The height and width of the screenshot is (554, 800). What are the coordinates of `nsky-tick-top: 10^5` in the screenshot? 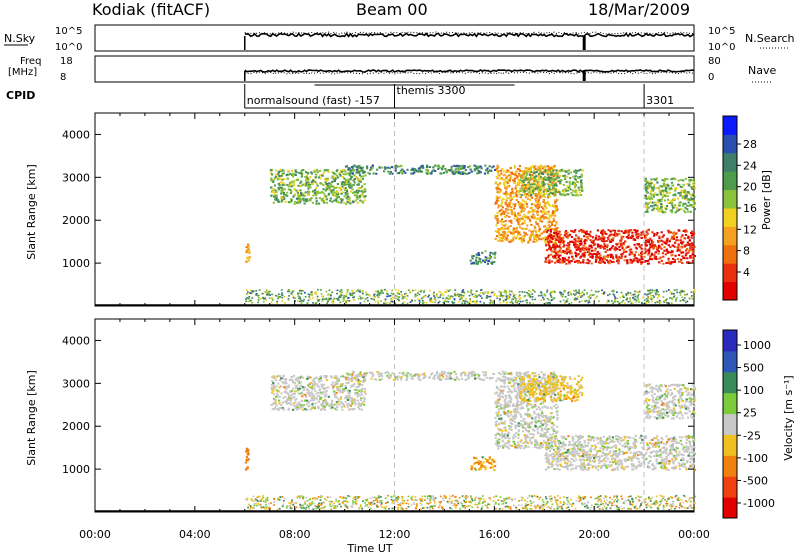 It's located at (68, 31).